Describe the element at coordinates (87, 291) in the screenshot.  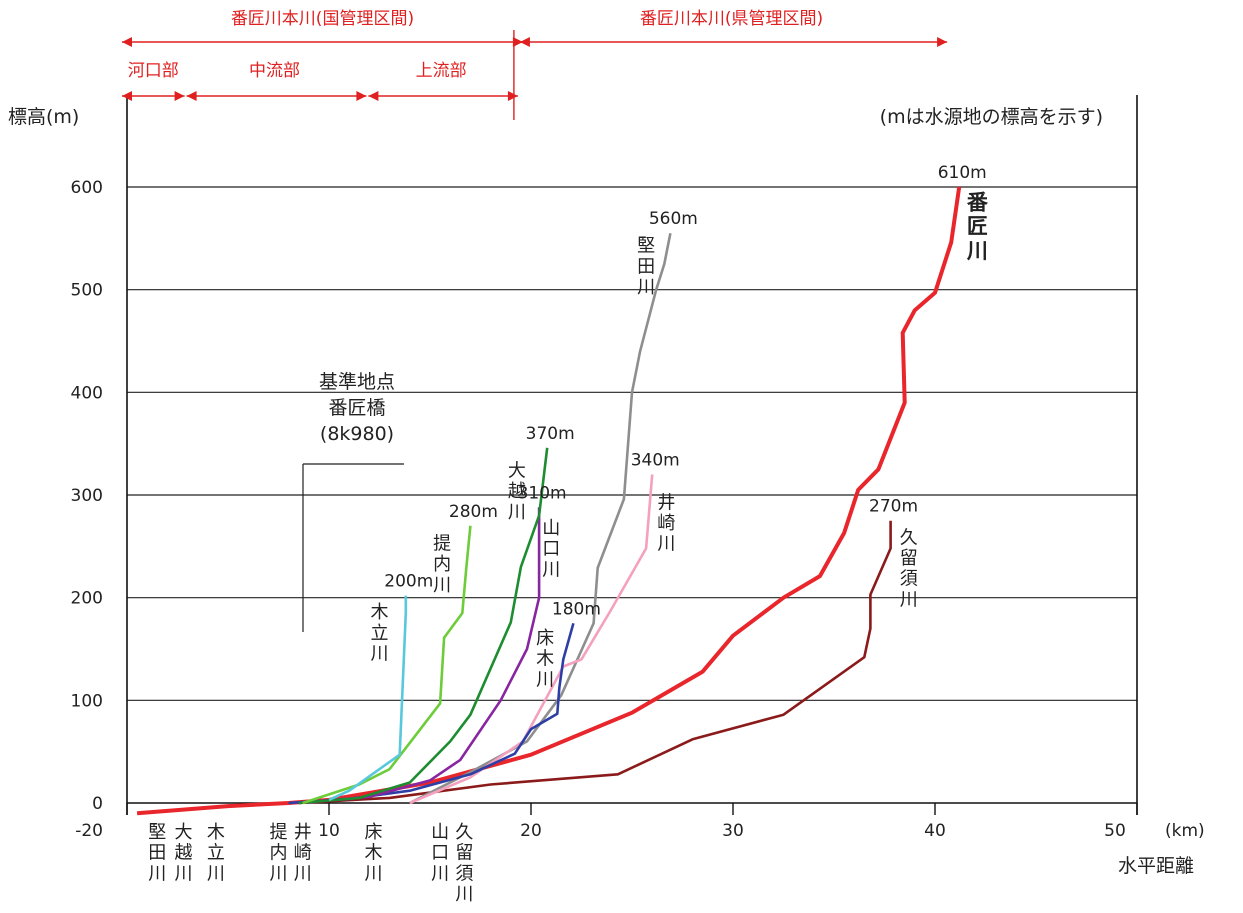
I see `y-tick-label: 500` at that location.